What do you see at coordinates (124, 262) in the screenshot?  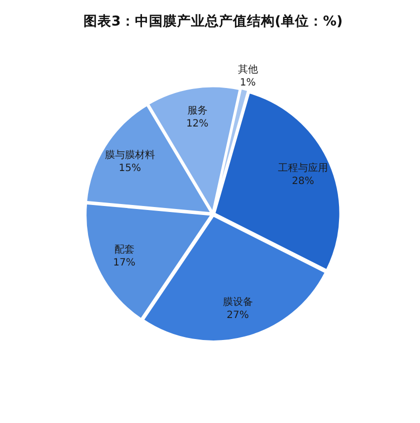 I see `data-label: 17%` at bounding box center [124, 262].